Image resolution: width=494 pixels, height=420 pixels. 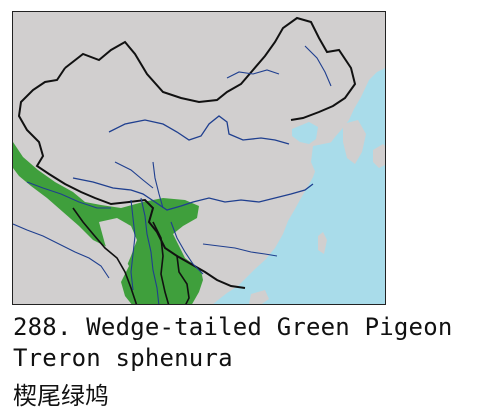 I want to click on yellow-sea, so click(x=325, y=159).